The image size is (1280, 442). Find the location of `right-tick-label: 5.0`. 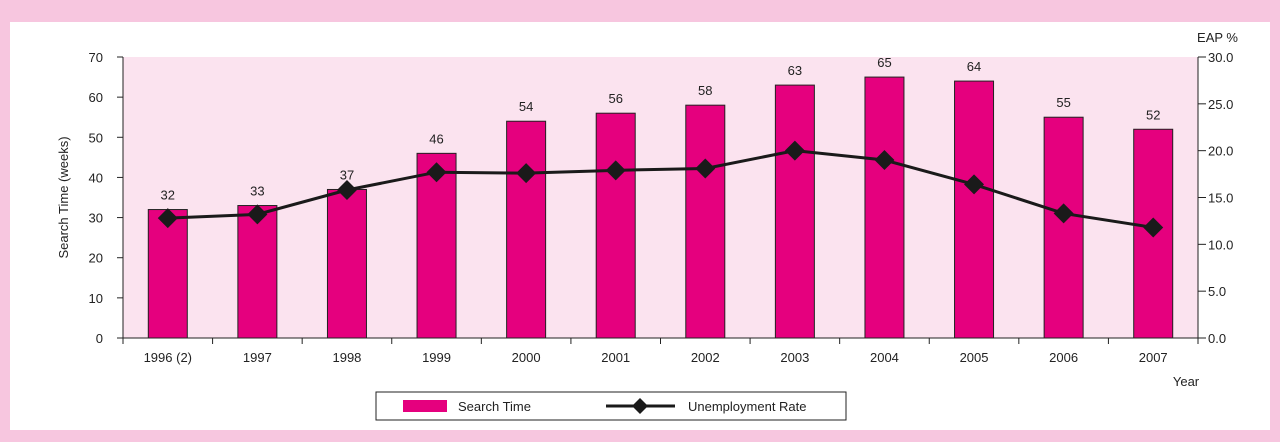

right-tick-label: 5.0 is located at coordinates (1217, 291).